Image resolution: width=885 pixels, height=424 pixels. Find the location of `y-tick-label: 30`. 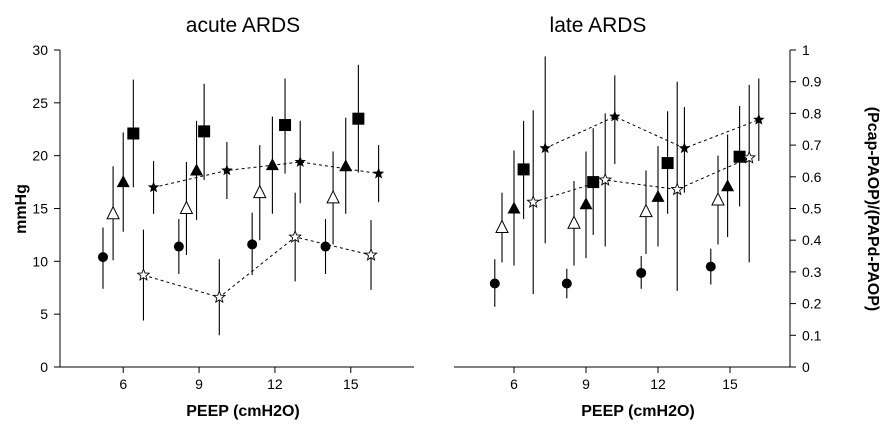

y-tick-label: 30 is located at coordinates (40, 50).